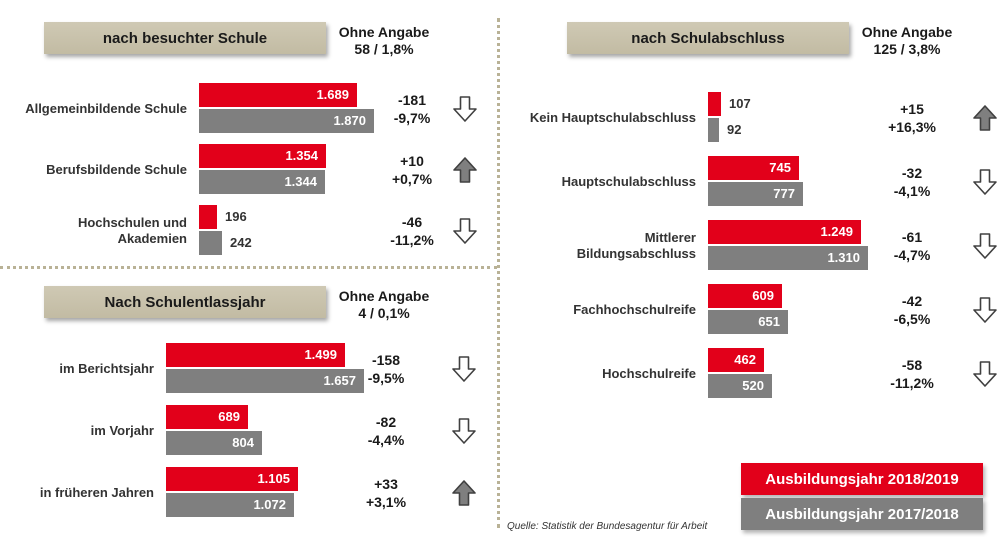 Image resolution: width=1000 pixels, height=537 pixels. I want to click on data-label: 745, so click(780, 167).